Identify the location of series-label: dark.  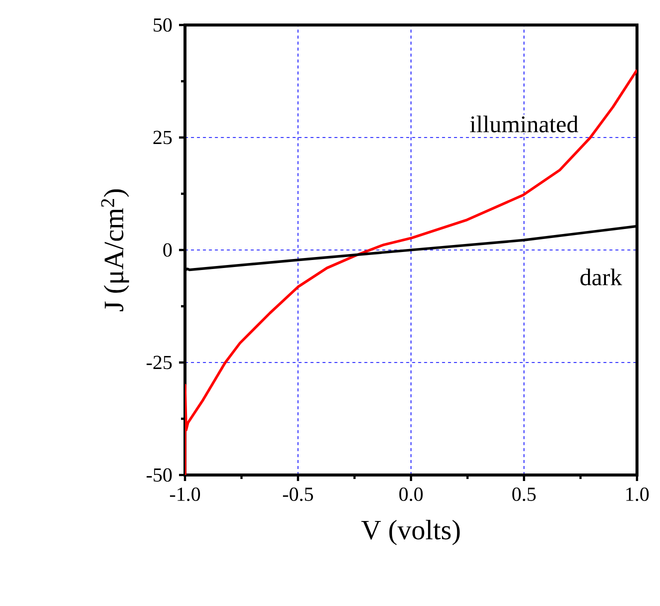
(601, 277).